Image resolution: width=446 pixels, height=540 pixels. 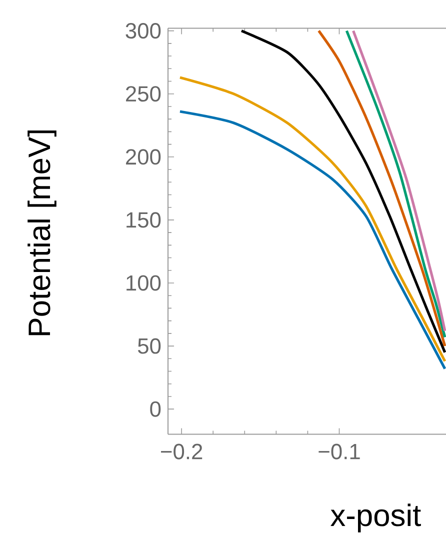 I want to click on y-axis-title: Potential [meV], so click(x=42, y=233).